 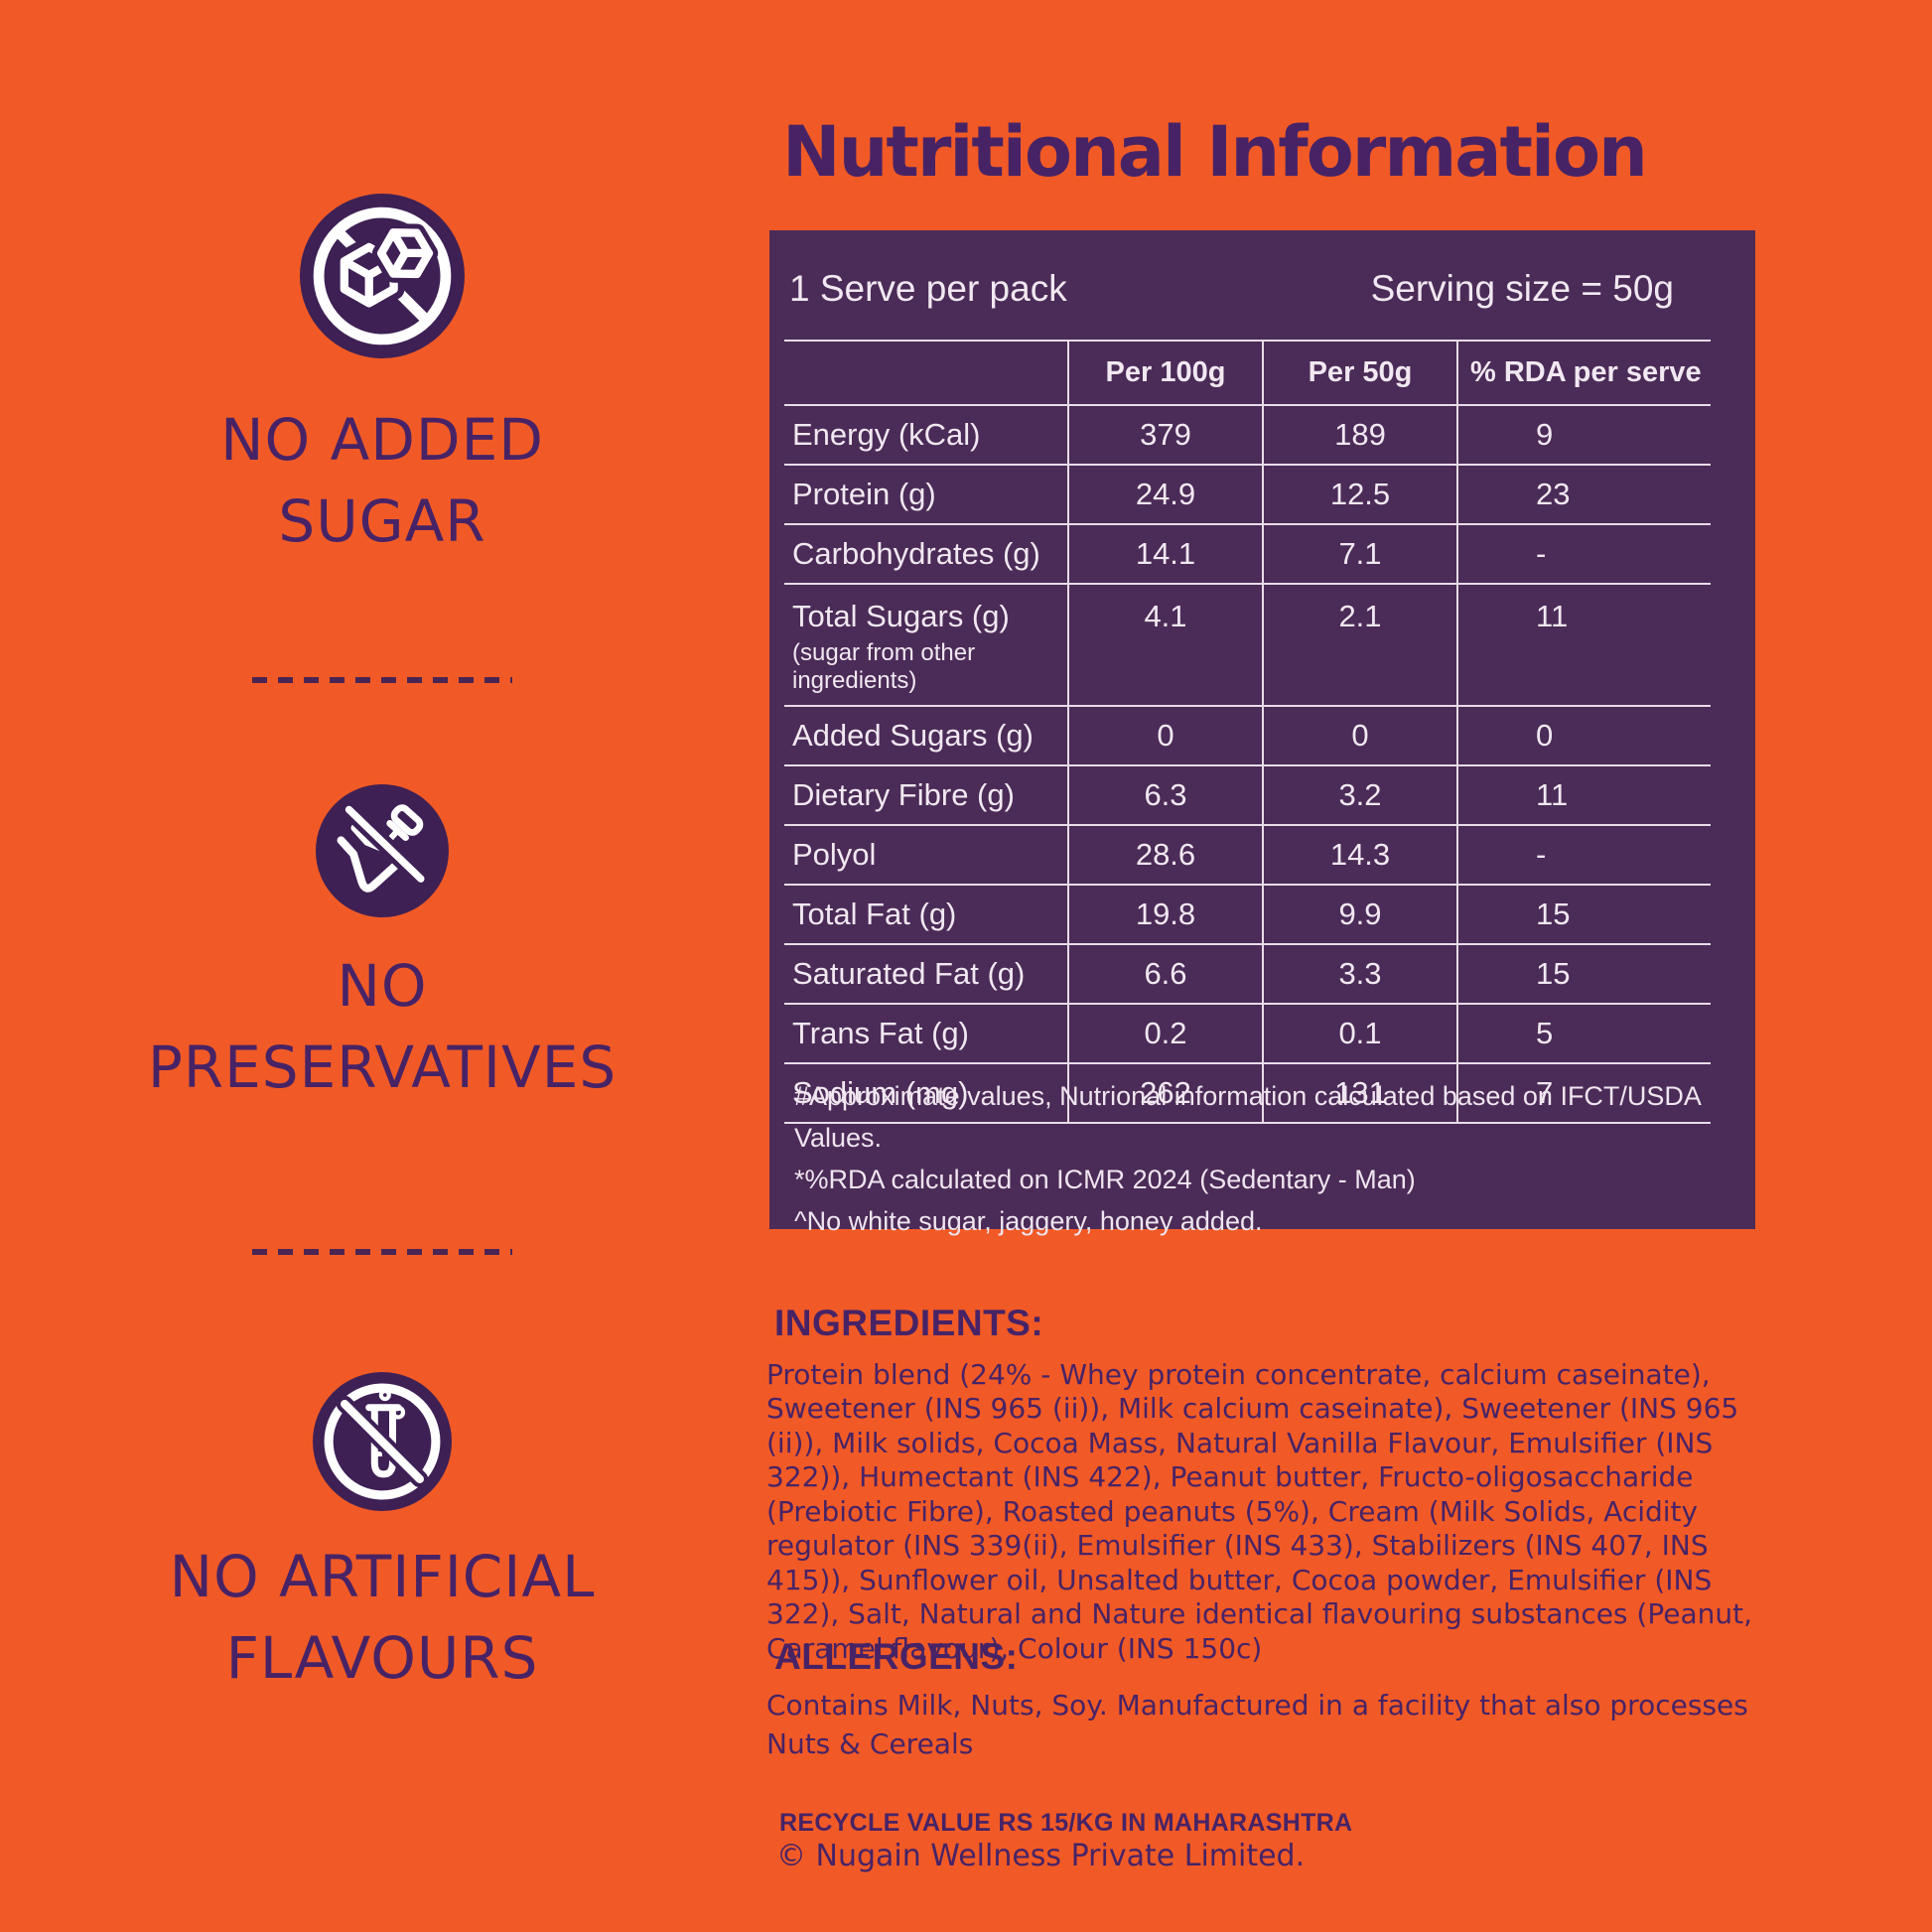 What do you see at coordinates (1165, 434) in the screenshot?
I see `per100g-cell: 379` at bounding box center [1165, 434].